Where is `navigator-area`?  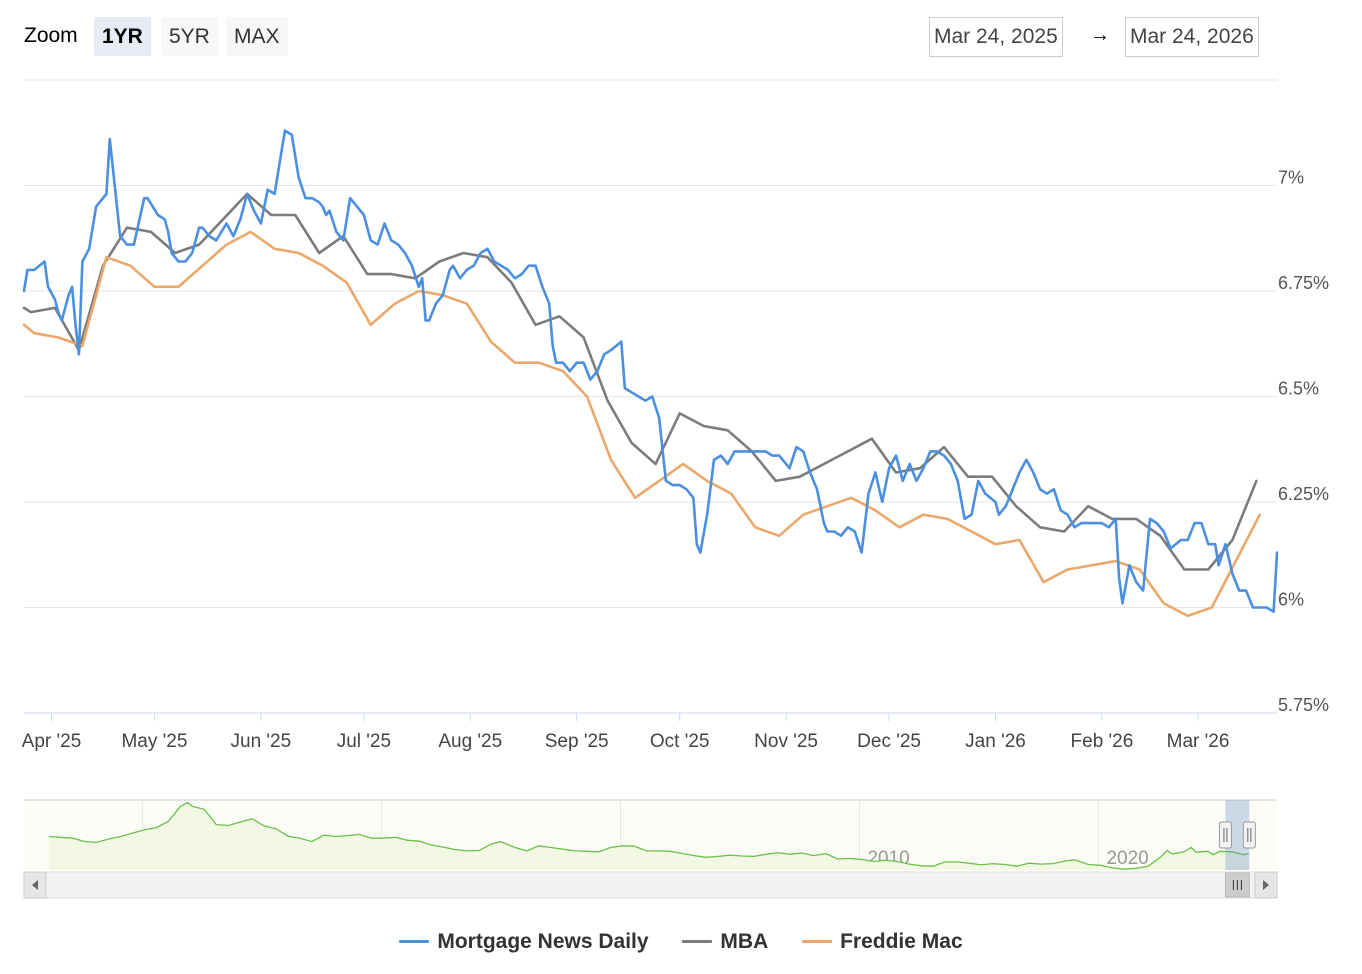 navigator-area is located at coordinates (649, 836).